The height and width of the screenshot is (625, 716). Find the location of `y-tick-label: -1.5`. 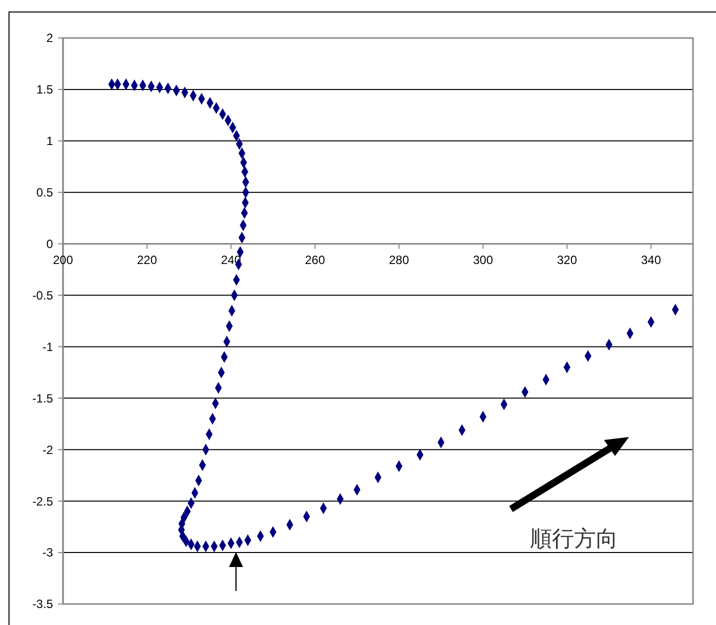

y-tick-label: -1.5 is located at coordinates (43, 398).